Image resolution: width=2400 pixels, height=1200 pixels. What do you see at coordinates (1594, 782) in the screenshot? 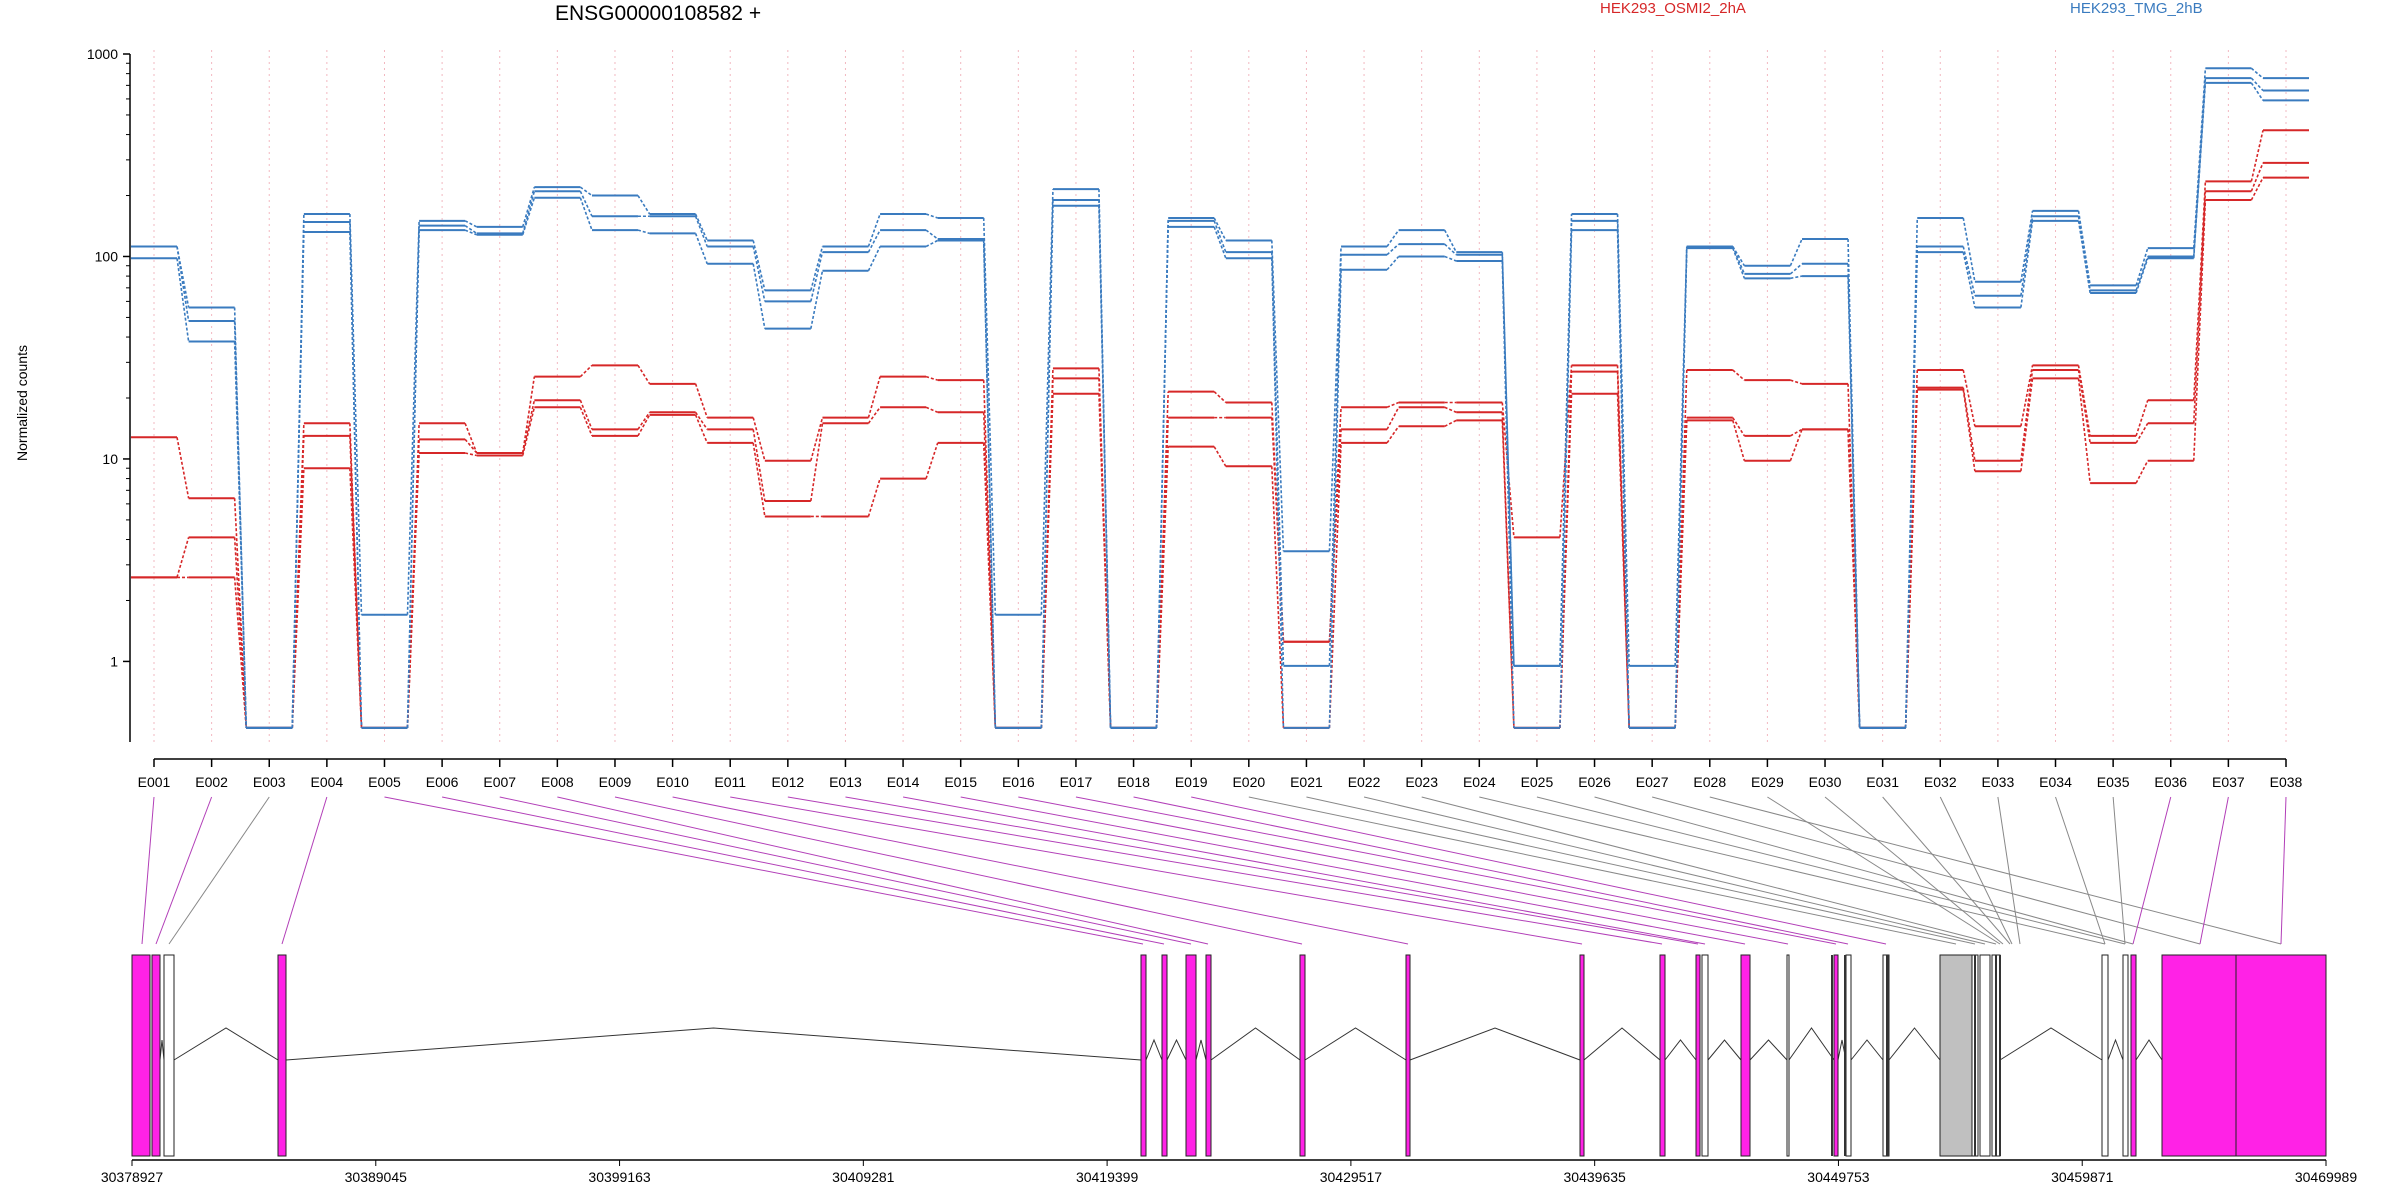
I see `x-tick-label: E026` at bounding box center [1594, 782].